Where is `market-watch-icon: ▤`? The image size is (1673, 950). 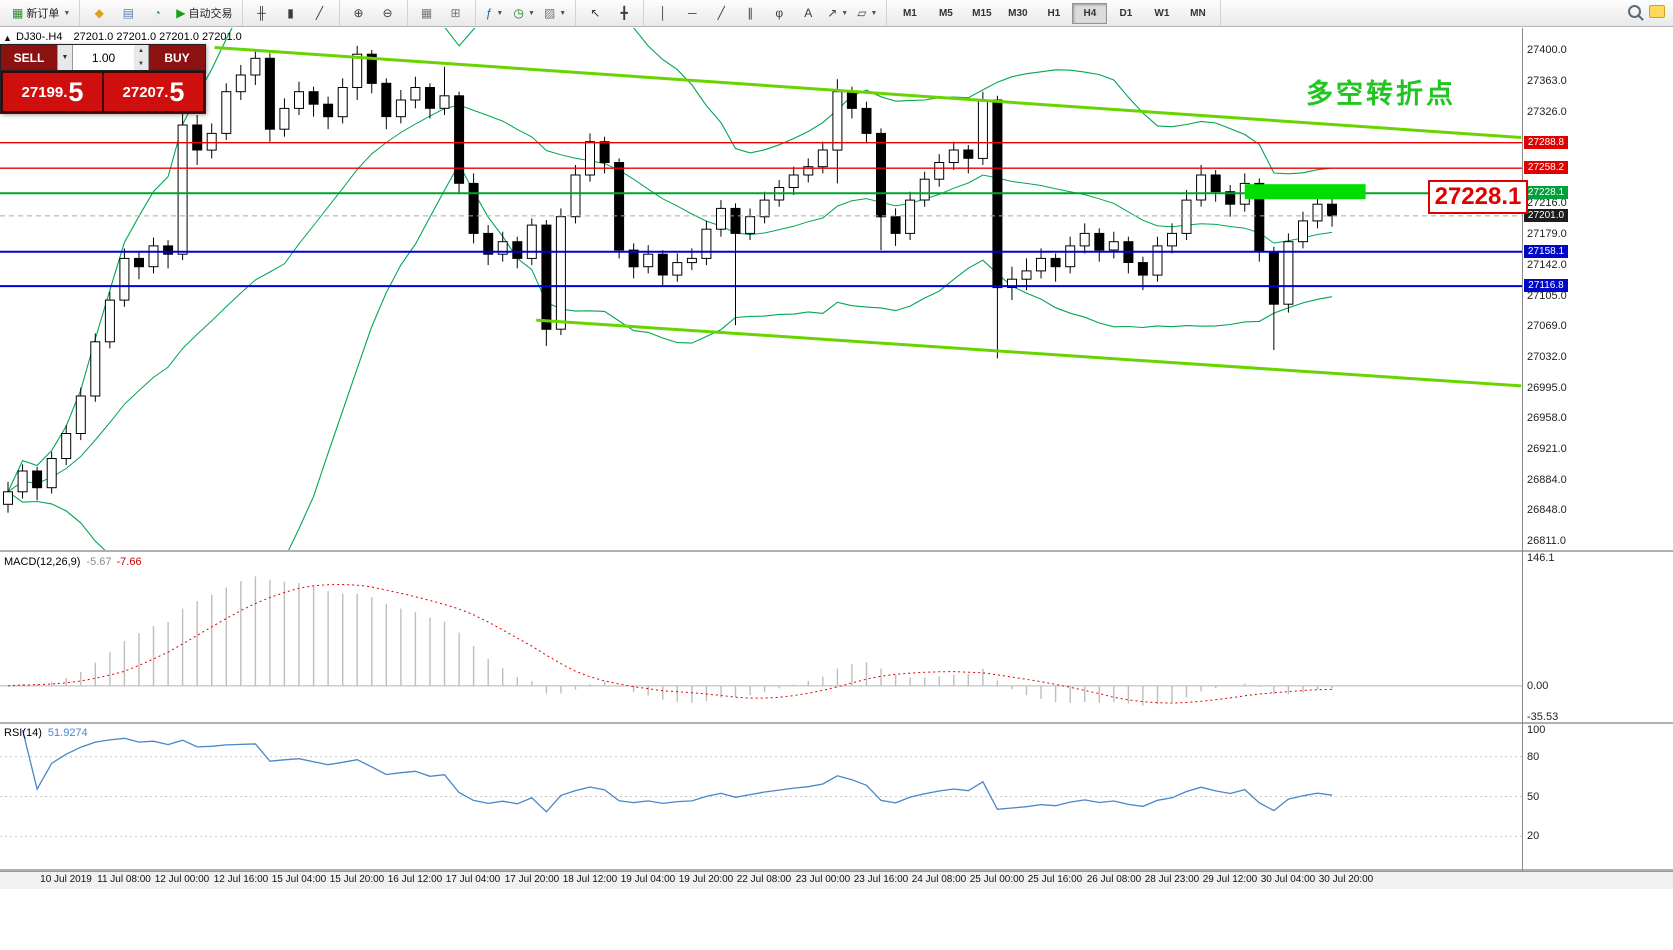
market-watch-icon: ▤ is located at coordinates (128, 13).